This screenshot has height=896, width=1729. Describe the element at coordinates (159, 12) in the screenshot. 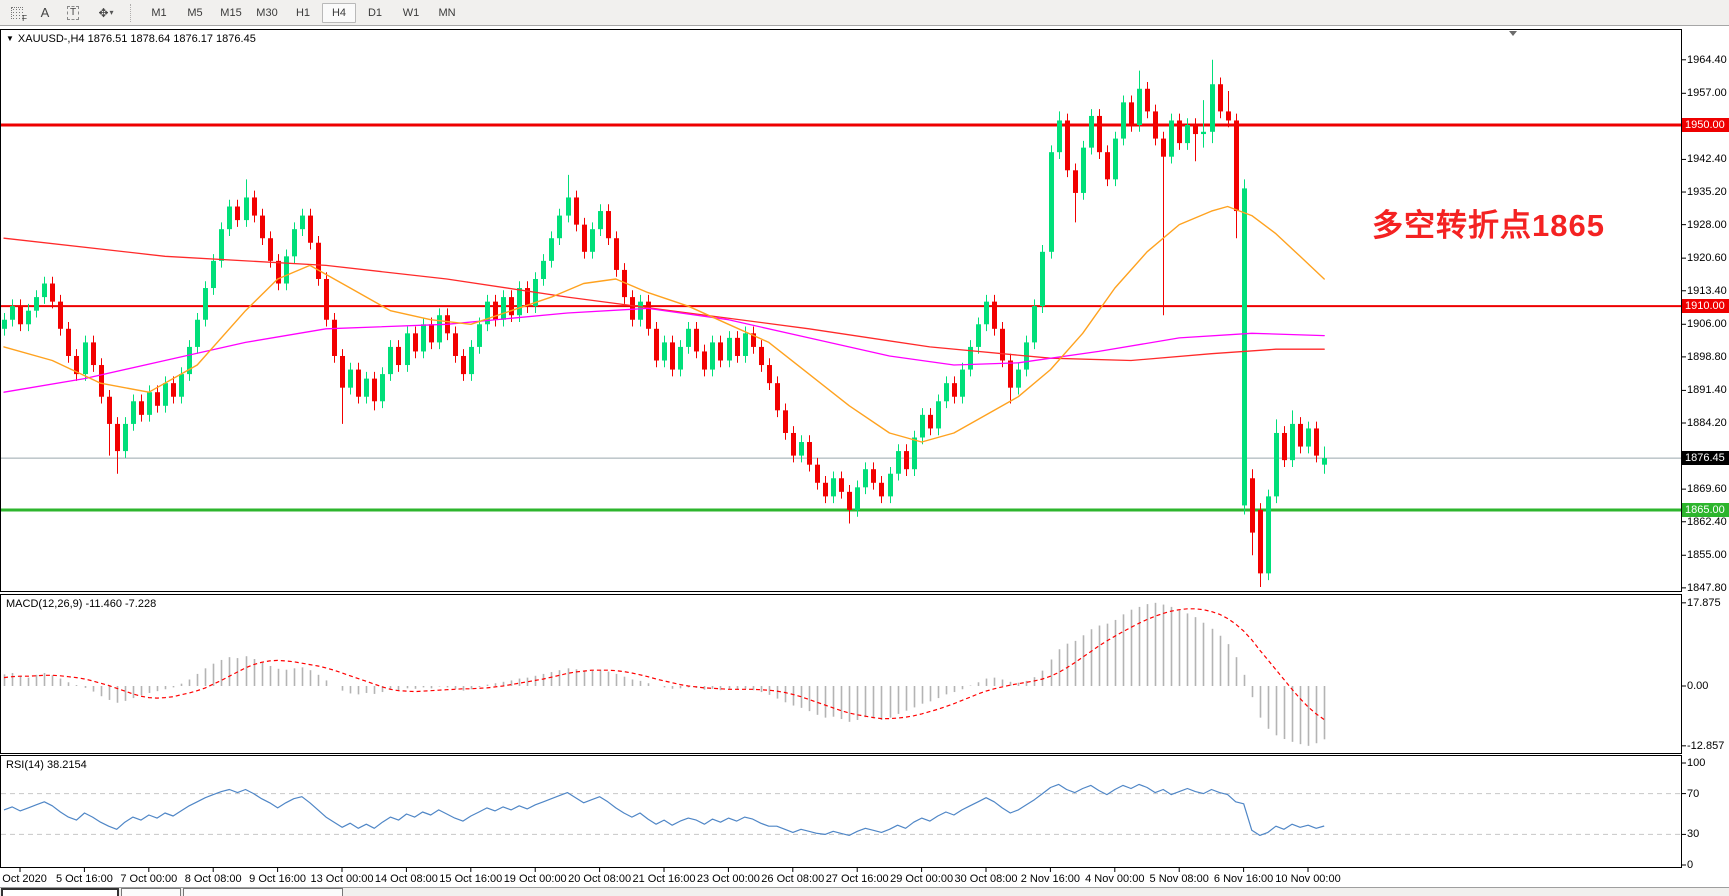

I see `timeframe-button-m1: M1` at that location.